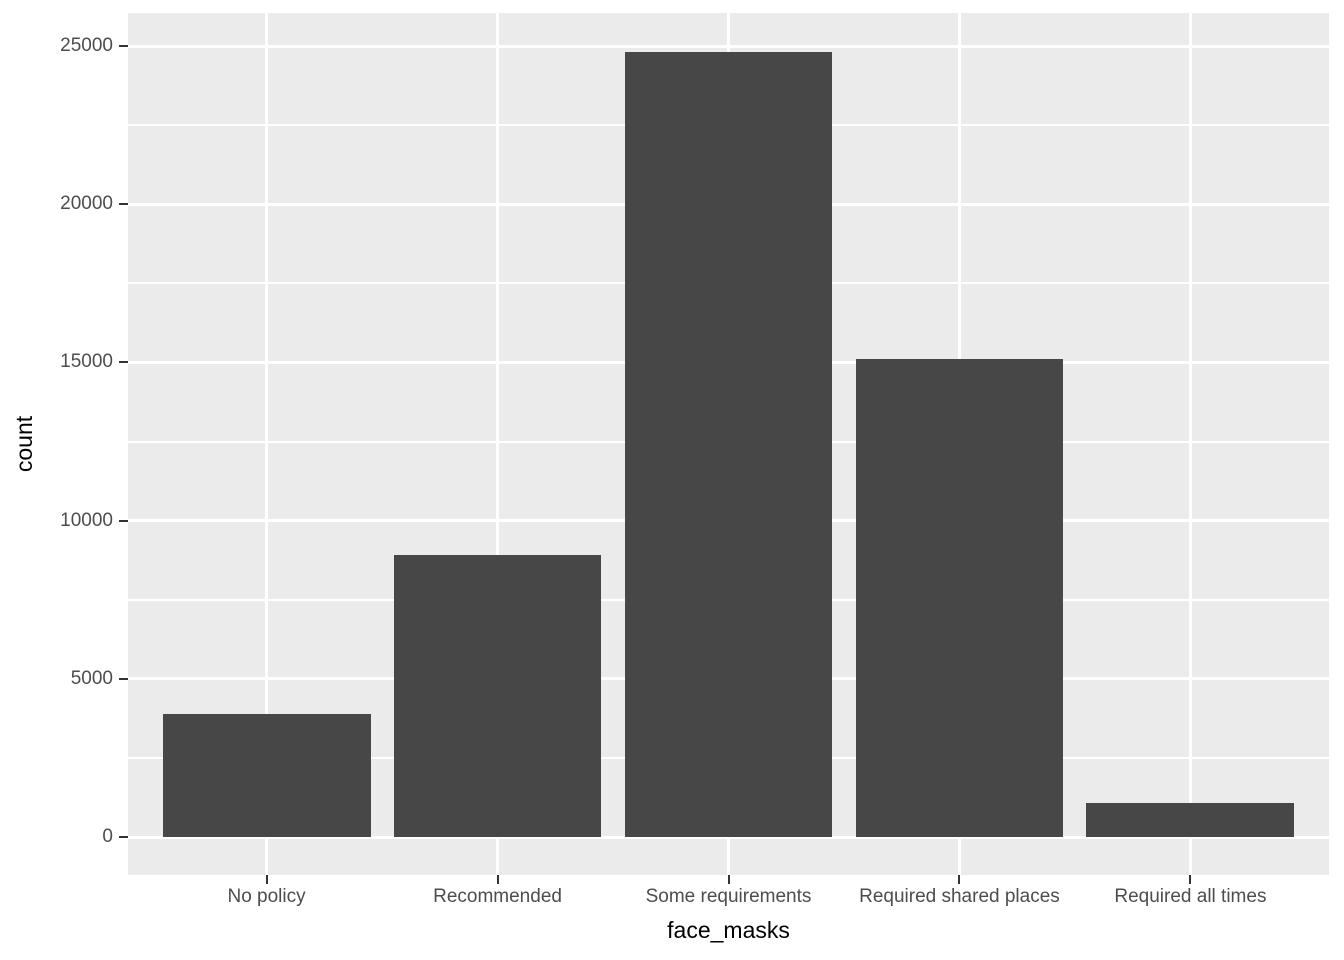 The image size is (1344, 960). I want to click on y-tick-label: 10000, so click(86, 520).